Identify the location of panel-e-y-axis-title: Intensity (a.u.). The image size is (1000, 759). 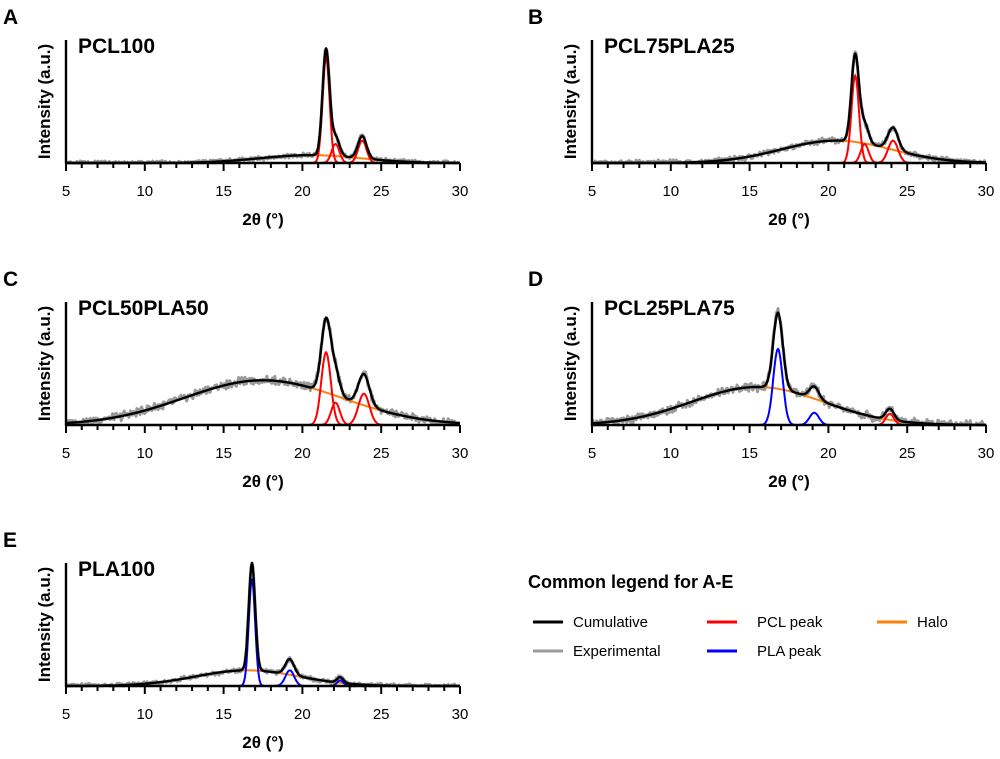
(44, 624).